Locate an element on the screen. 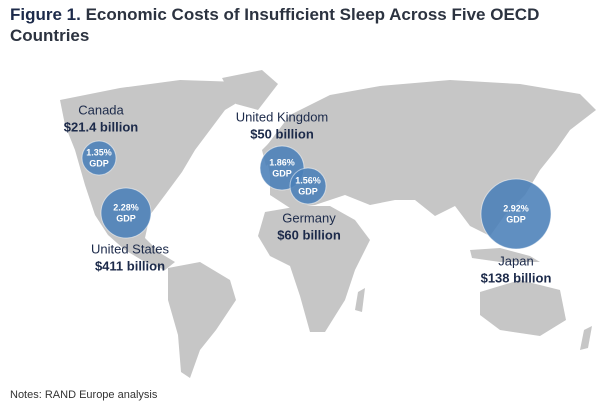 The image size is (609, 411). australia is located at coordinates (523, 308).